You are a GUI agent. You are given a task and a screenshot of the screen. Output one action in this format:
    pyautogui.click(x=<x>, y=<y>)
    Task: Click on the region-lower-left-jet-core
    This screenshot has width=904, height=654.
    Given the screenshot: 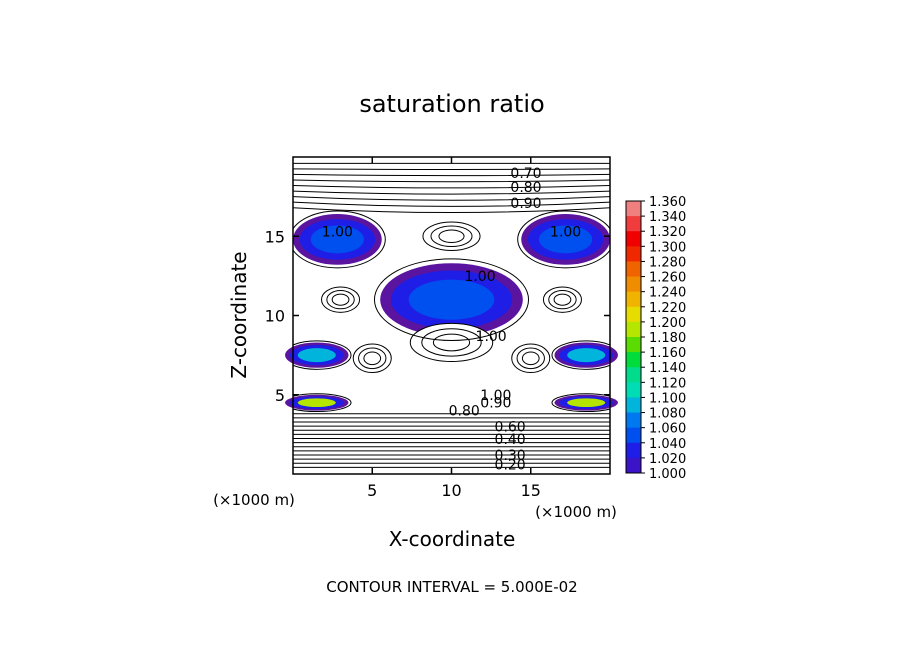 What is the action you would take?
    pyautogui.click(x=316, y=403)
    